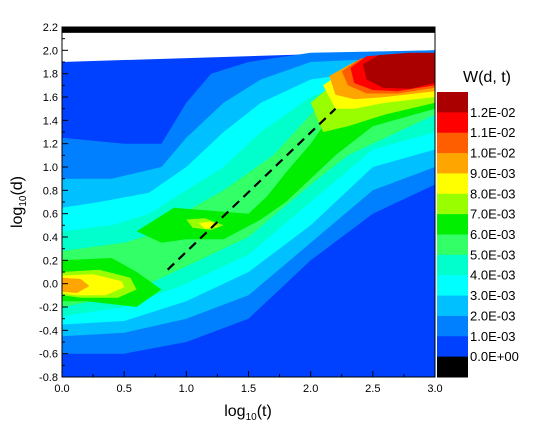 This screenshot has height=441, width=551. What do you see at coordinates (493, 112) in the screenshot?
I see `colorbar-label: 1.2E-02` at bounding box center [493, 112].